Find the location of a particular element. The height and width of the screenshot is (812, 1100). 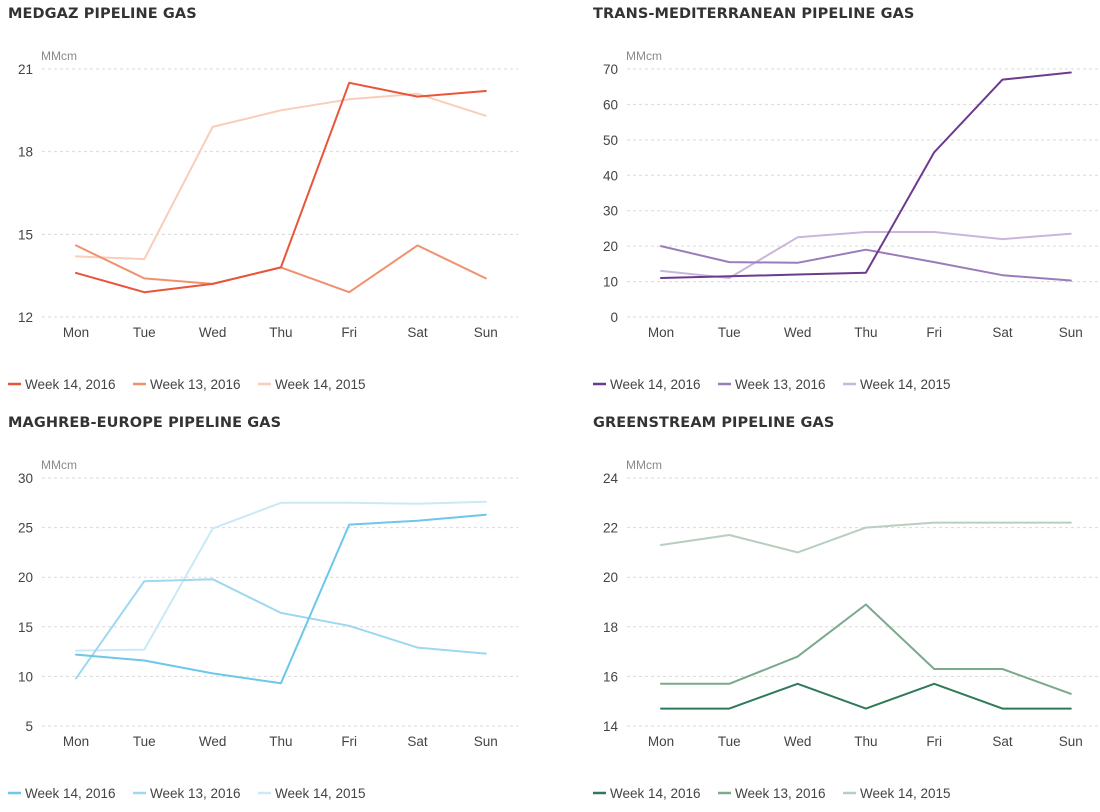

chart-title: TRANS-MEDITERRANEAN PIPELINE GAS is located at coordinates (754, 14).